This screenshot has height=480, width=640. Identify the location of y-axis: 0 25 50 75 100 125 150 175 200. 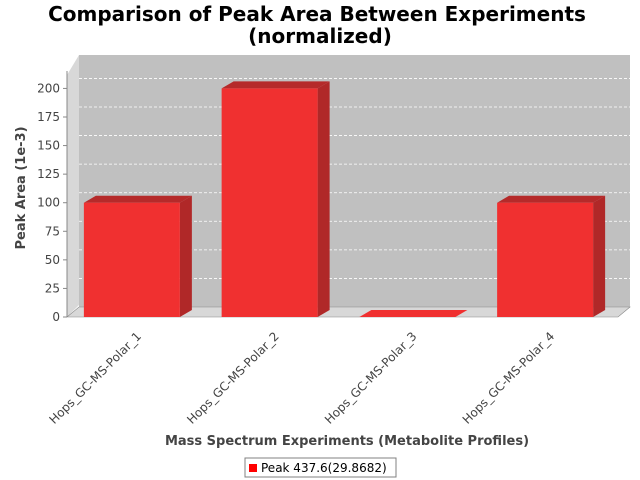
(52, 197).